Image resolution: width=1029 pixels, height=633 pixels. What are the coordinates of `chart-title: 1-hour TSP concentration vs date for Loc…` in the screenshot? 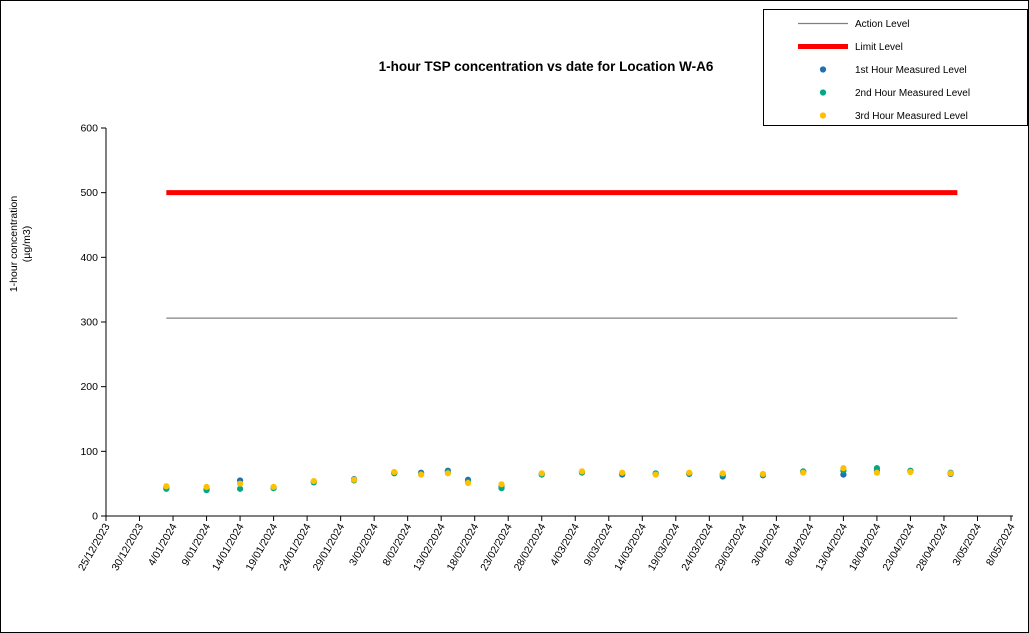 It's located at (546, 66).